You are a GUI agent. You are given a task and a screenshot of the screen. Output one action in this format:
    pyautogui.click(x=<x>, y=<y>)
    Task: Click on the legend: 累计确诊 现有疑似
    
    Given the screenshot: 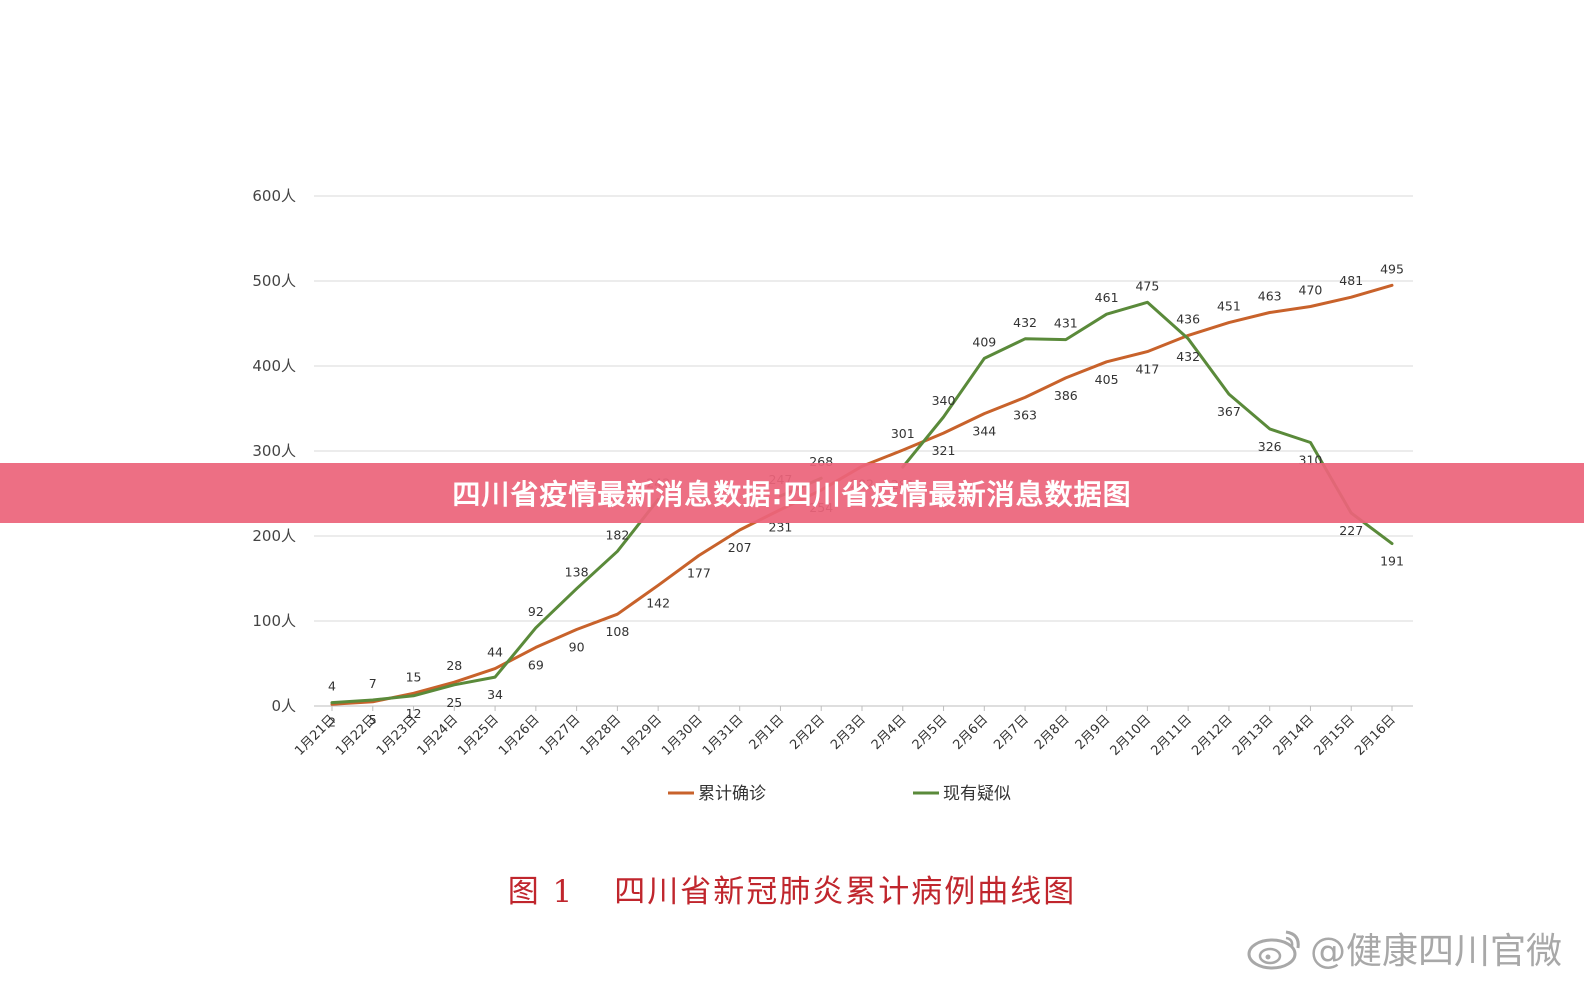 What is the action you would take?
    pyautogui.click(x=839, y=794)
    